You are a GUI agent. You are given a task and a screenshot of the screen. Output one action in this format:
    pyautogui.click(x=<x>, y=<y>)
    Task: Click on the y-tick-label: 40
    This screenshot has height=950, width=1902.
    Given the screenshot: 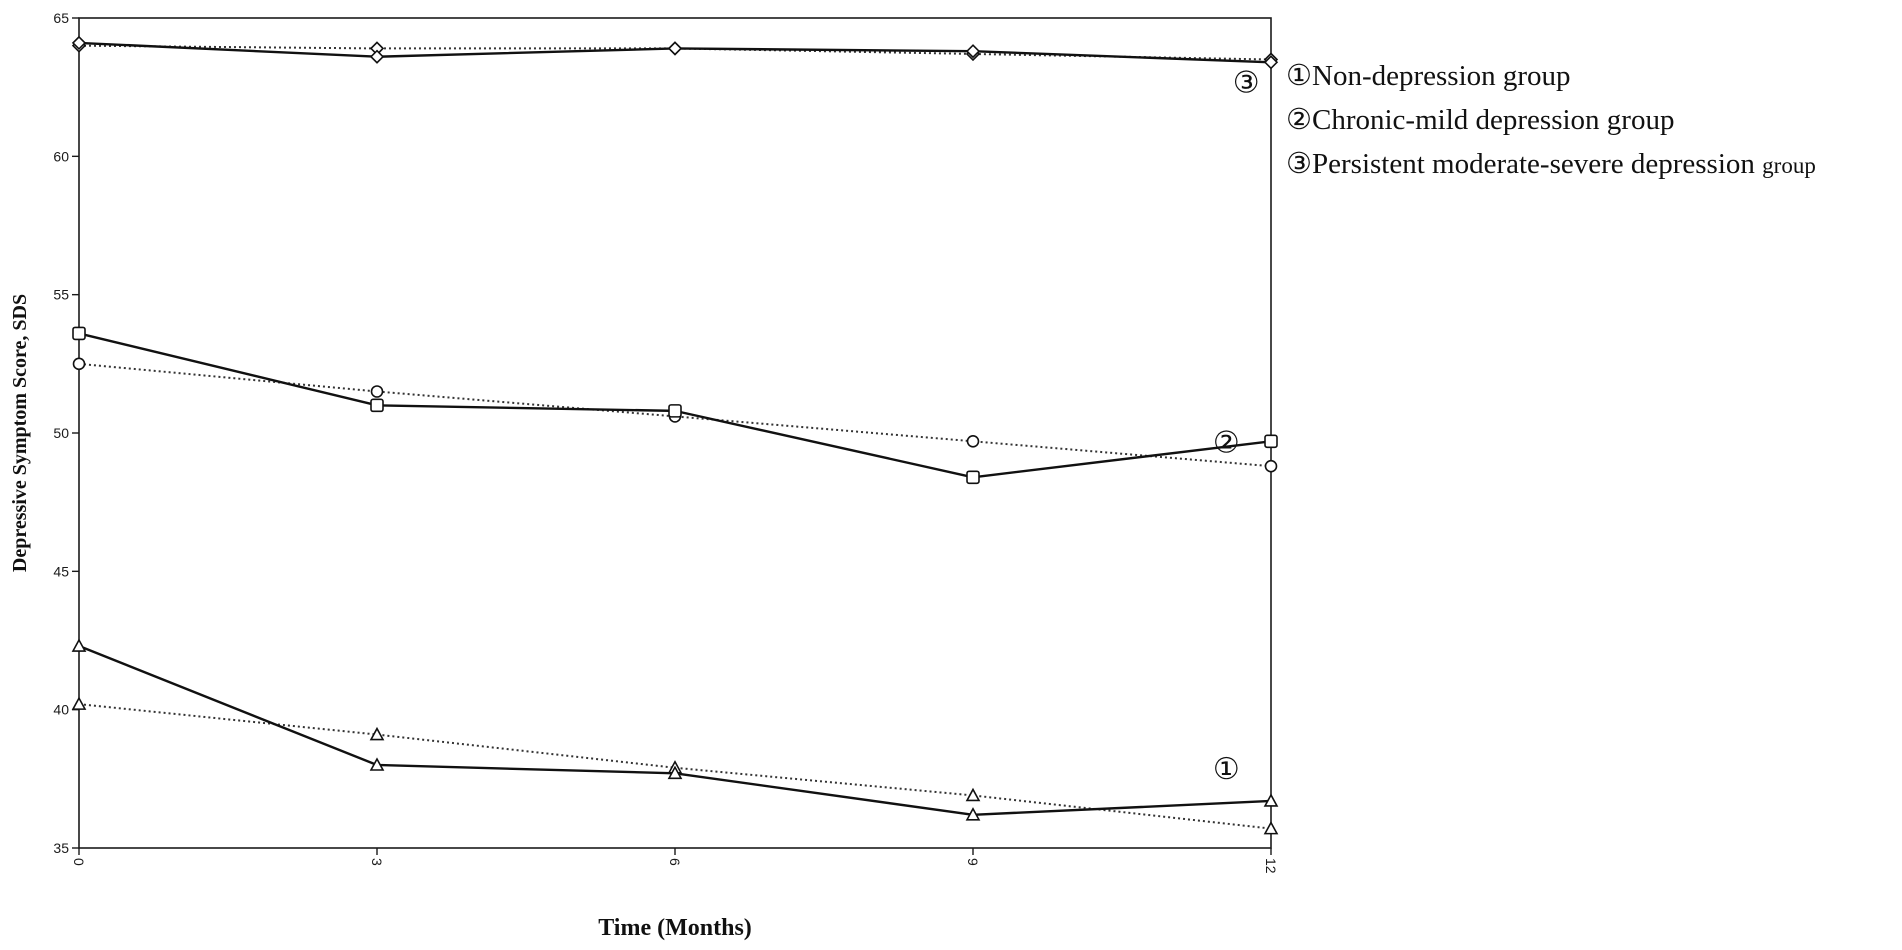 What is the action you would take?
    pyautogui.click(x=61, y=710)
    